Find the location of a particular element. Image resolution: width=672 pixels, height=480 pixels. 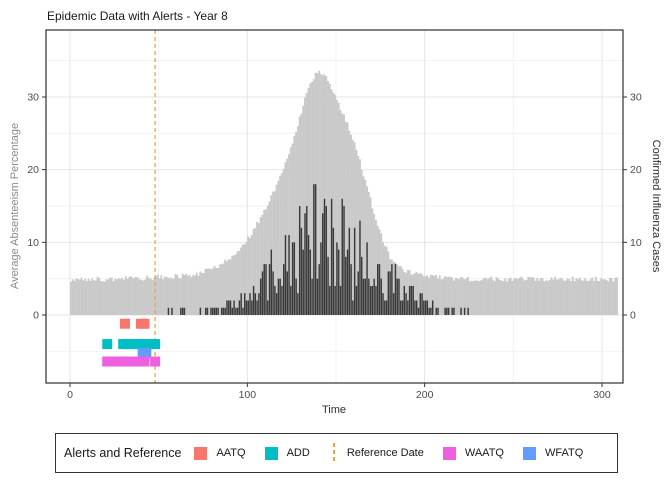

y-tick-label-right: 0 is located at coordinates (633, 316).